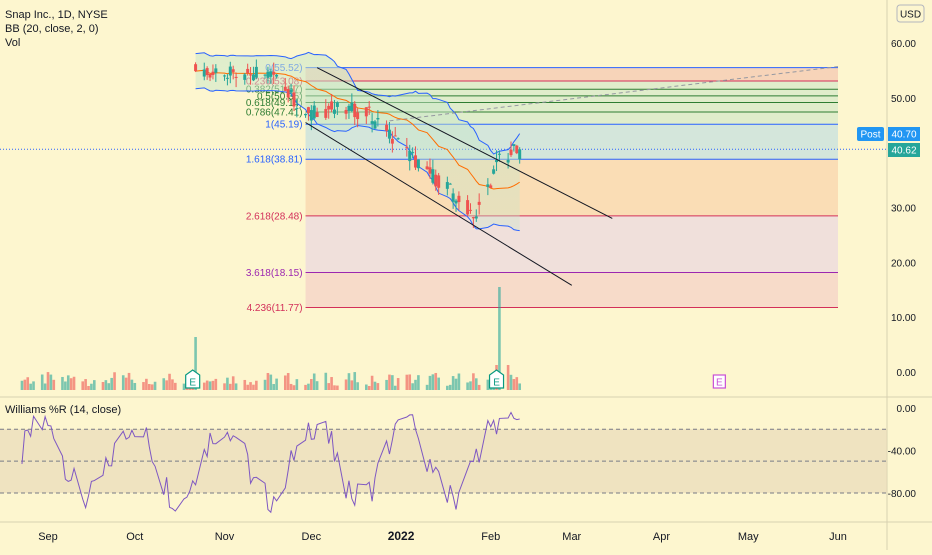 This screenshot has height=555, width=932. Describe the element at coordinates (56, 15) in the screenshot. I see `symbol-legend: Snap Inc., 1D, NYSE` at that location.